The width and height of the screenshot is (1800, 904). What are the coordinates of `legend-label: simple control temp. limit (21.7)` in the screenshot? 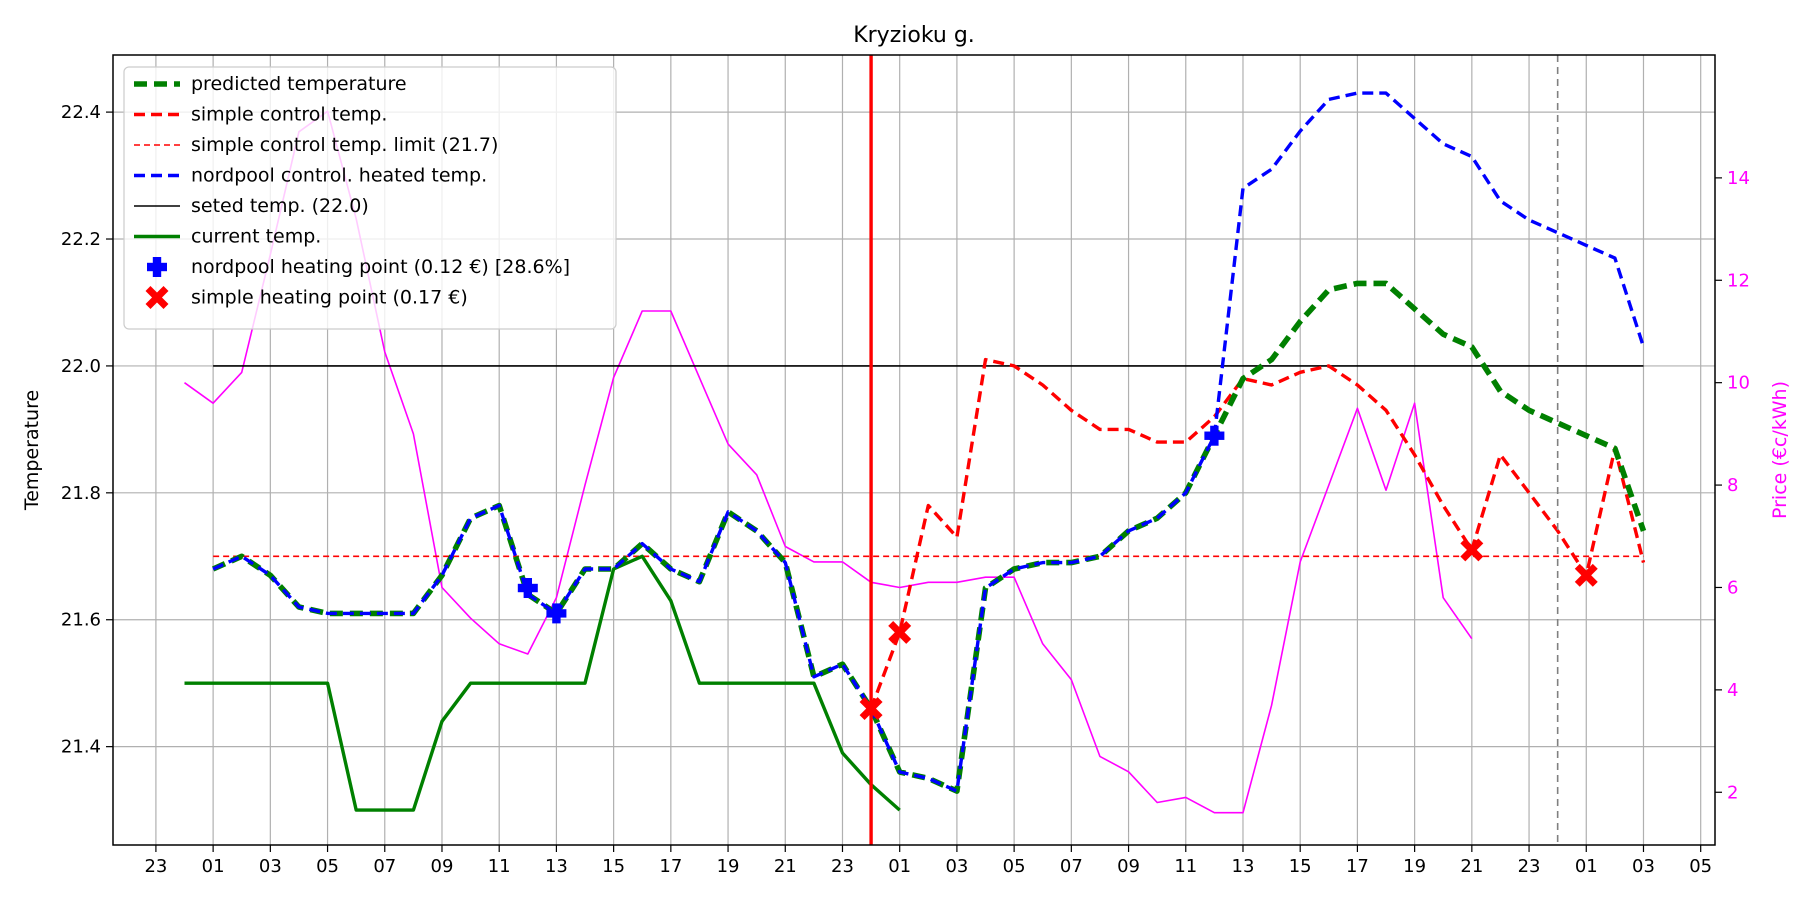 It's located at (344, 145).